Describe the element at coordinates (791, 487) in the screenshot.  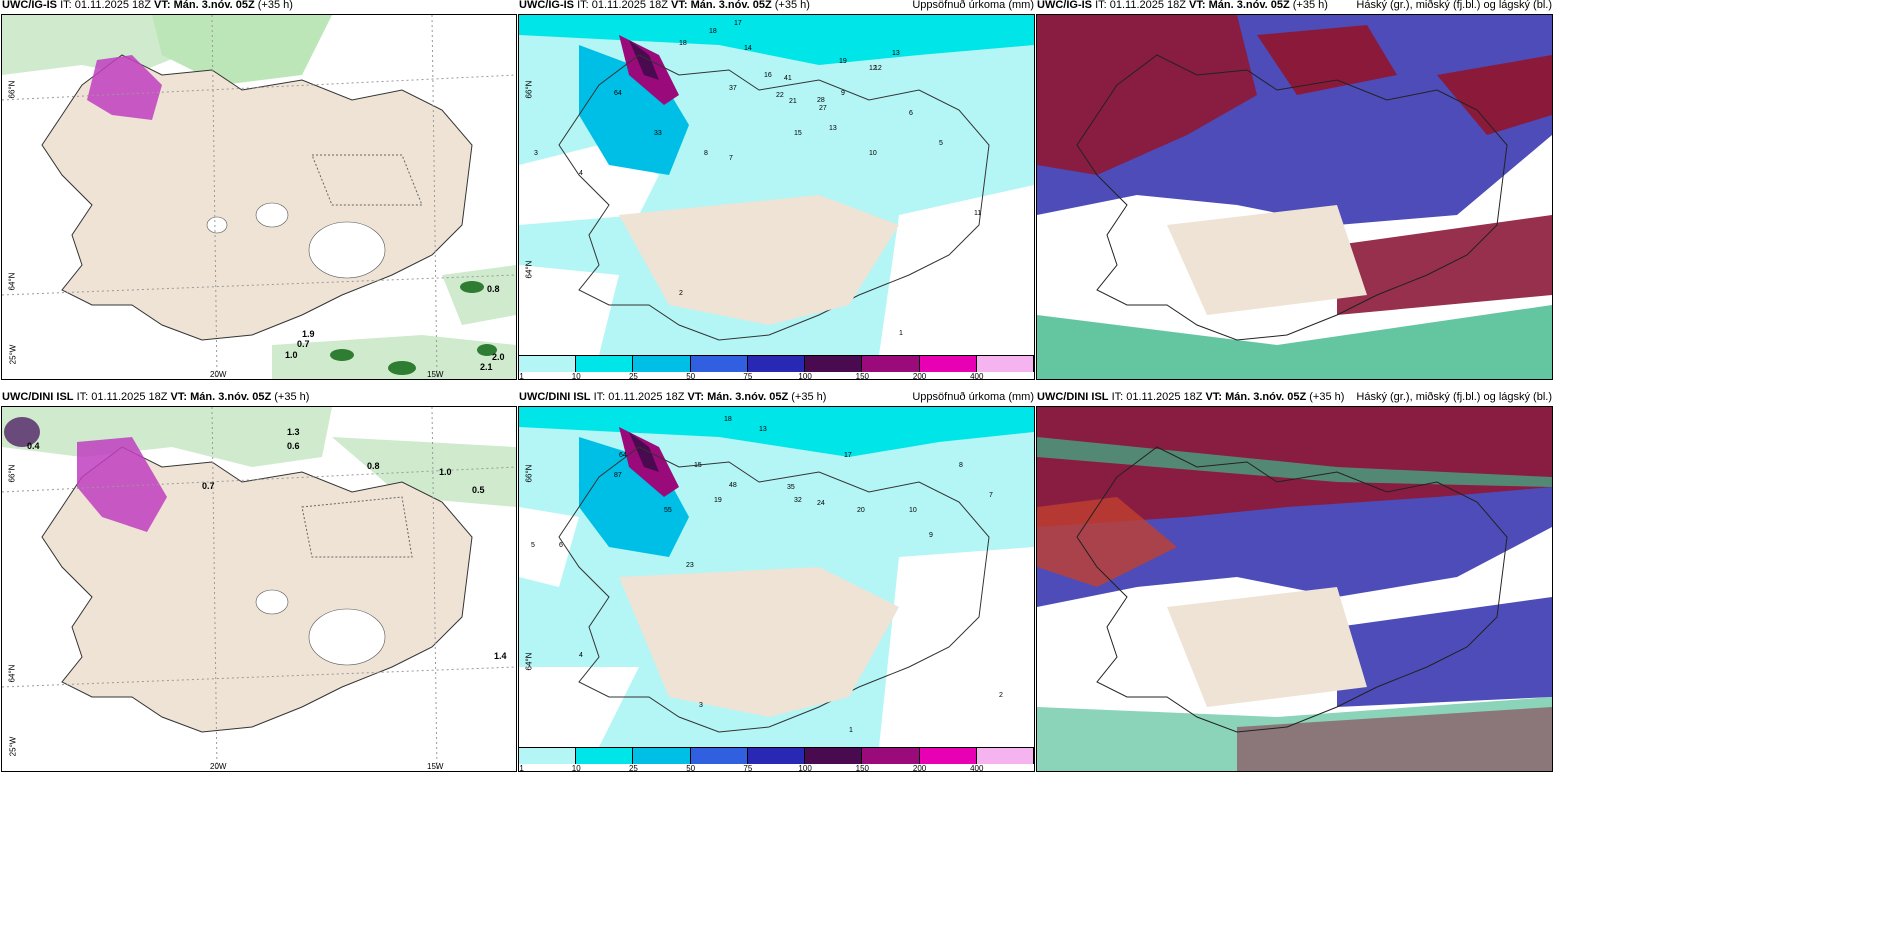
I see `svg-text: 35` at that location.